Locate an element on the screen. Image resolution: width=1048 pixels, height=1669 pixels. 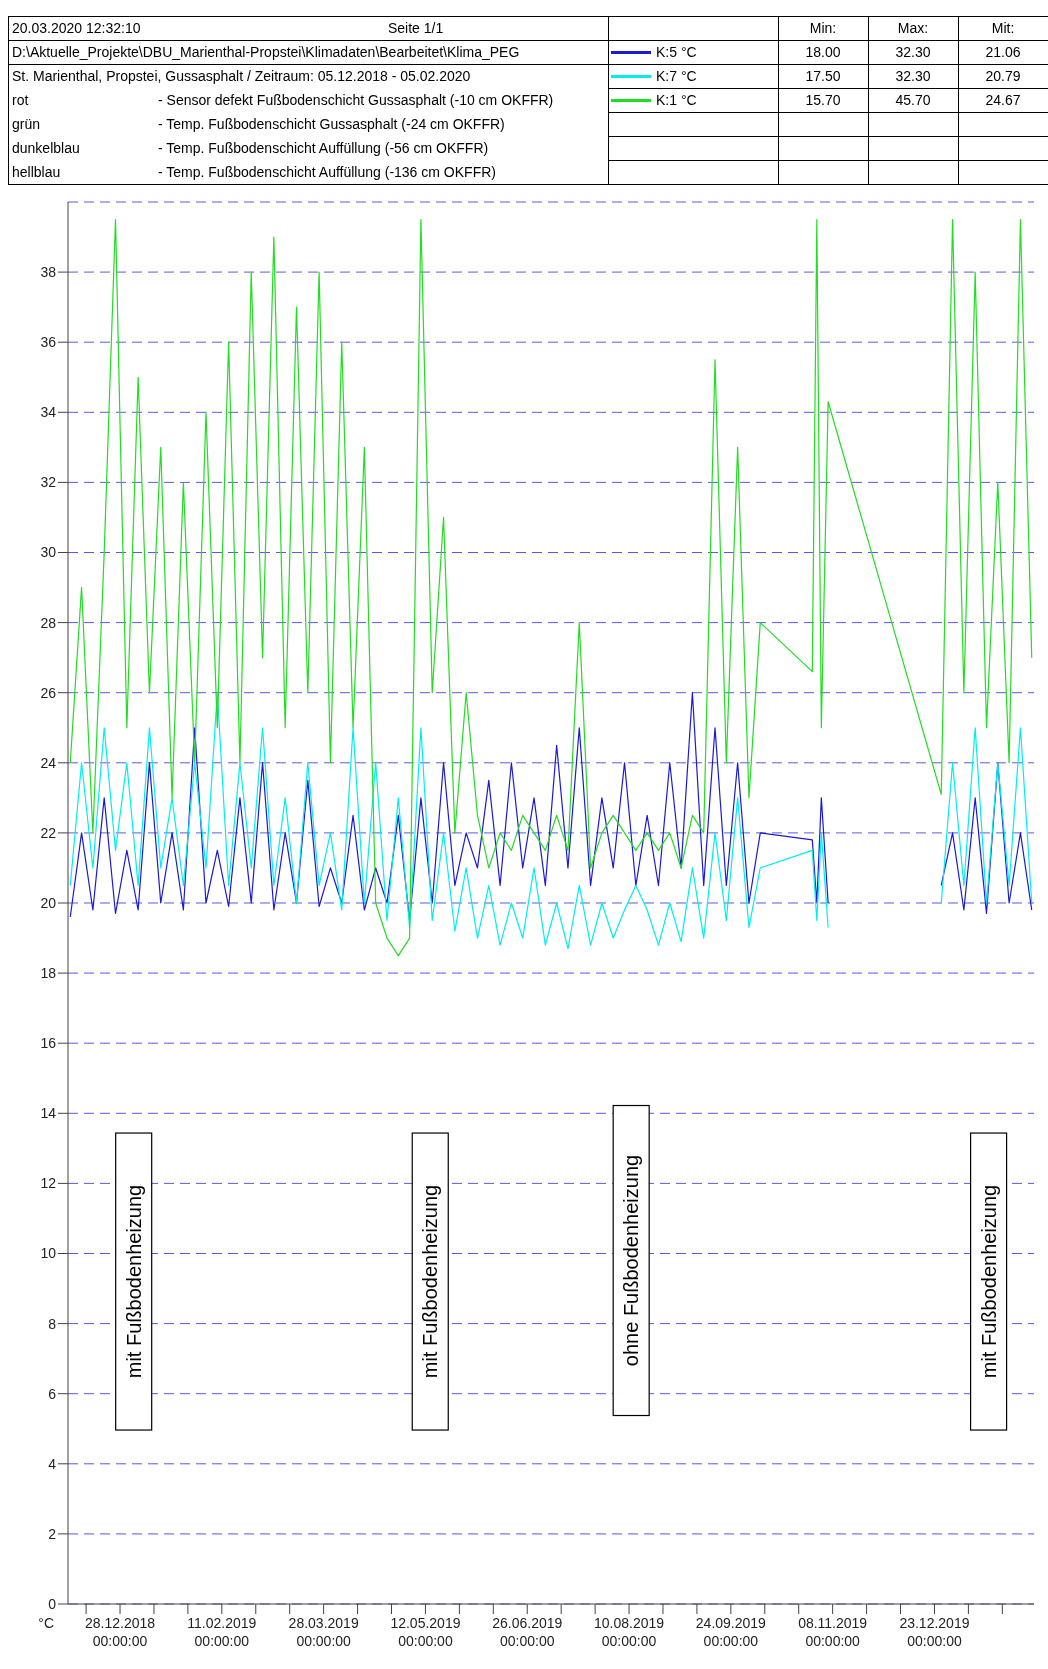
text: 18.00 is located at coordinates (823, 52).